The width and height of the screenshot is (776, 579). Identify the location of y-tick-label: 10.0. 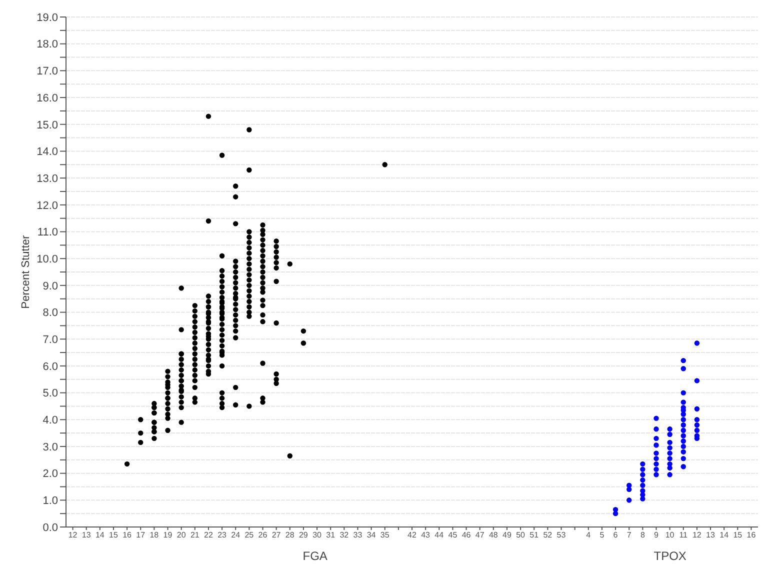
(47, 259).